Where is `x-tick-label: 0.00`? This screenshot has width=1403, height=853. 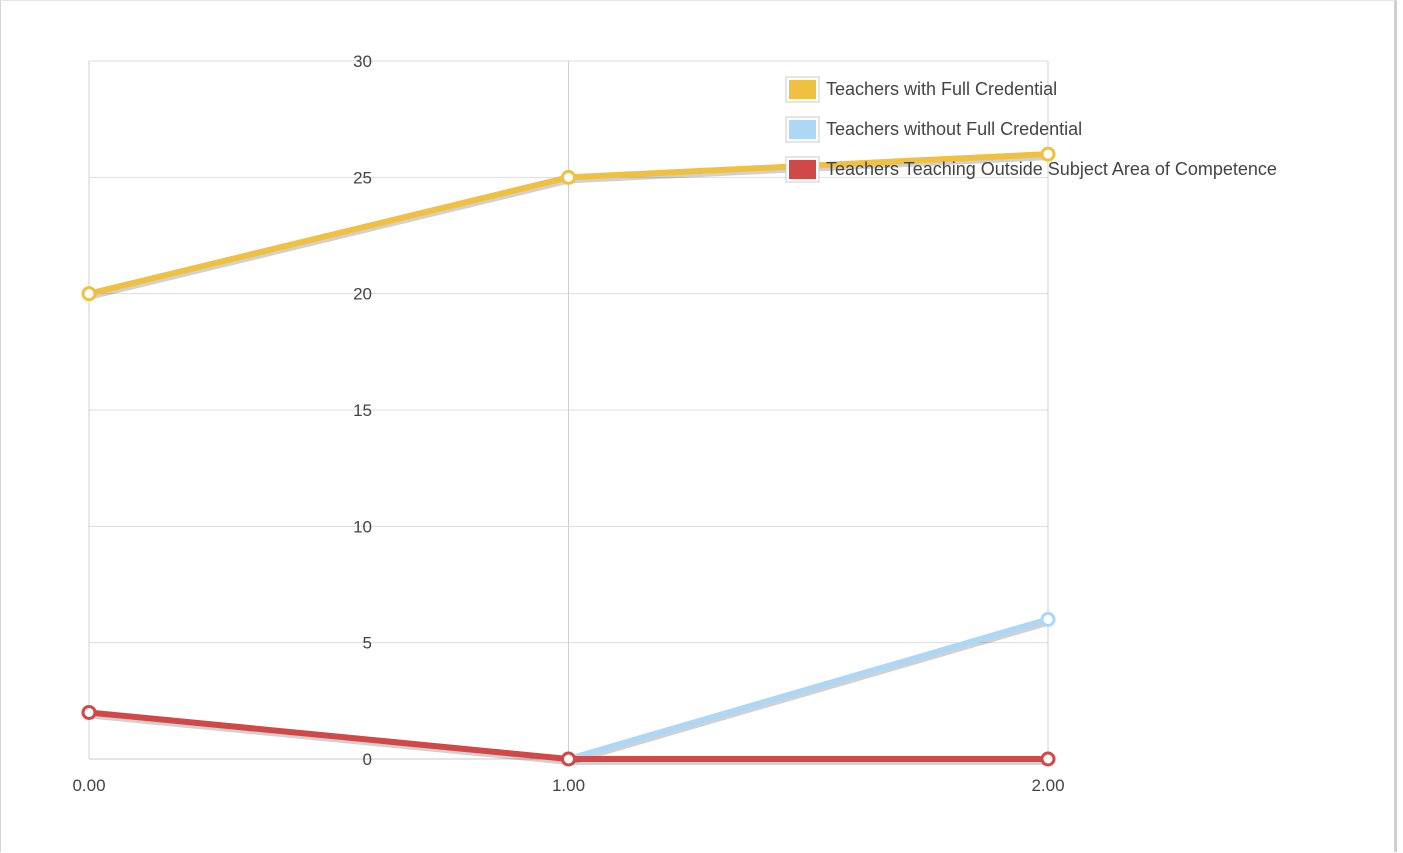 x-tick-label: 0.00 is located at coordinates (88, 785).